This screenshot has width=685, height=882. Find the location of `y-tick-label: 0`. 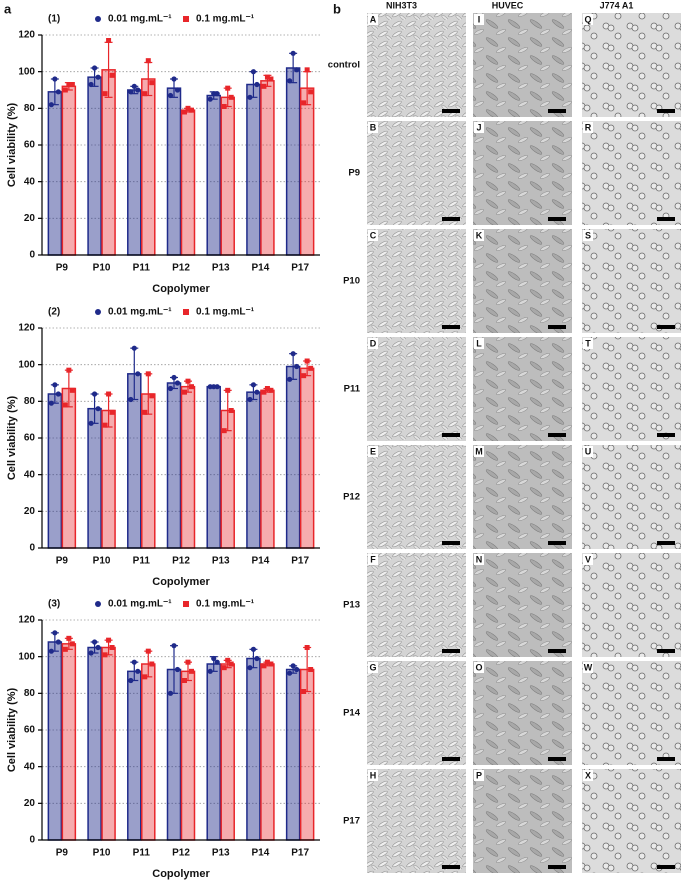

y-tick-label: 0 is located at coordinates (32, 548).